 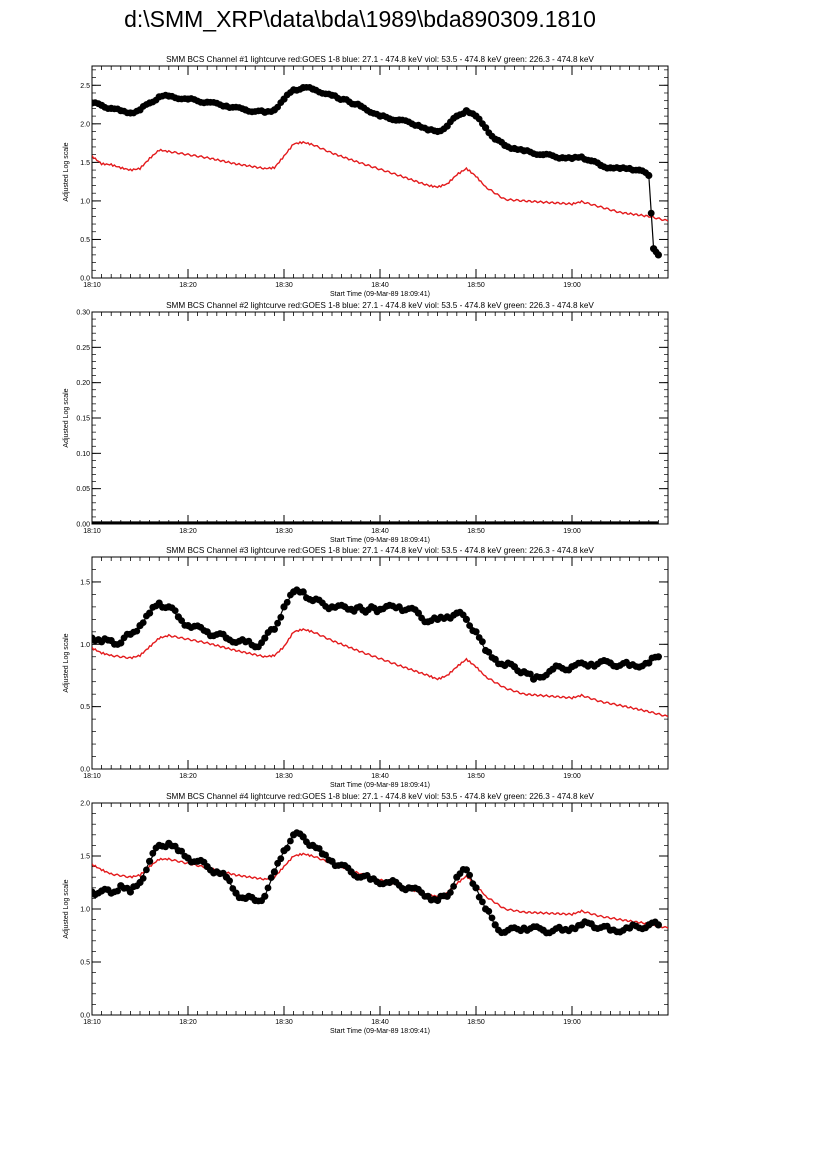 What do you see at coordinates (85, 910) in the screenshot?
I see `y-tick-label: 1.0` at bounding box center [85, 910].